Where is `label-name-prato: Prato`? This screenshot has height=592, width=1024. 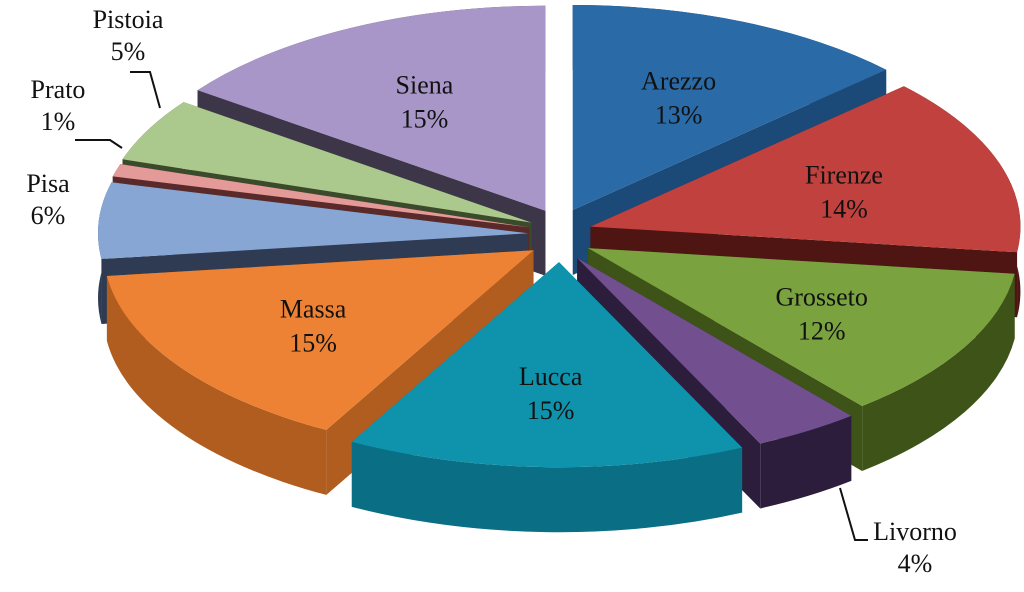
label-name-prato: Prato is located at coordinates (58, 89).